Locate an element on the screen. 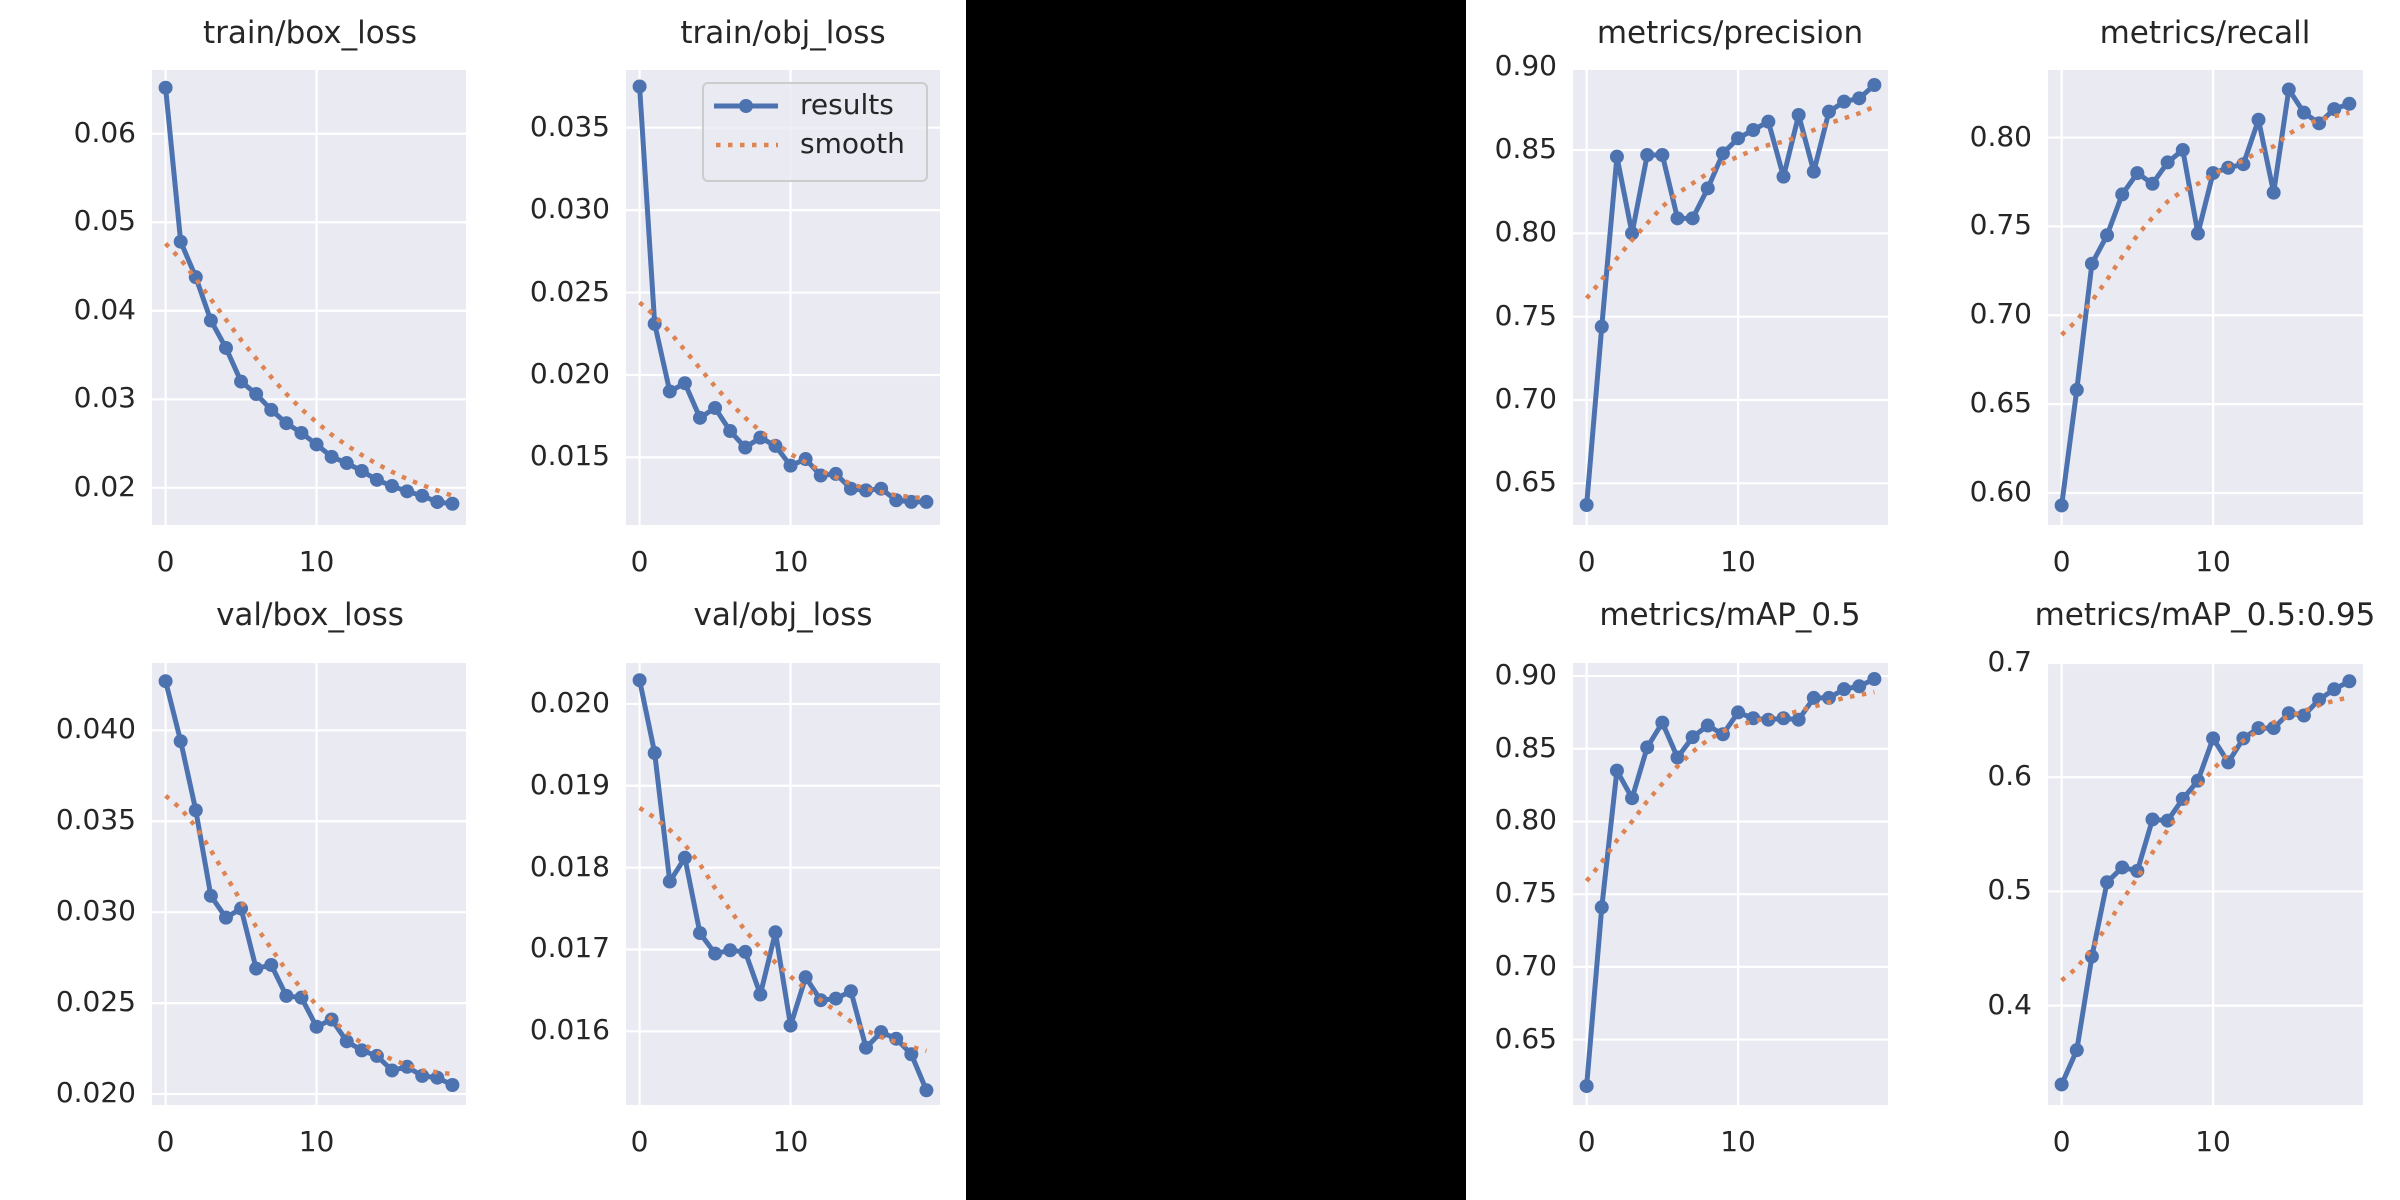 The height and width of the screenshot is (1200, 2400). y-tick-label: 0.040 is located at coordinates (95, 729).